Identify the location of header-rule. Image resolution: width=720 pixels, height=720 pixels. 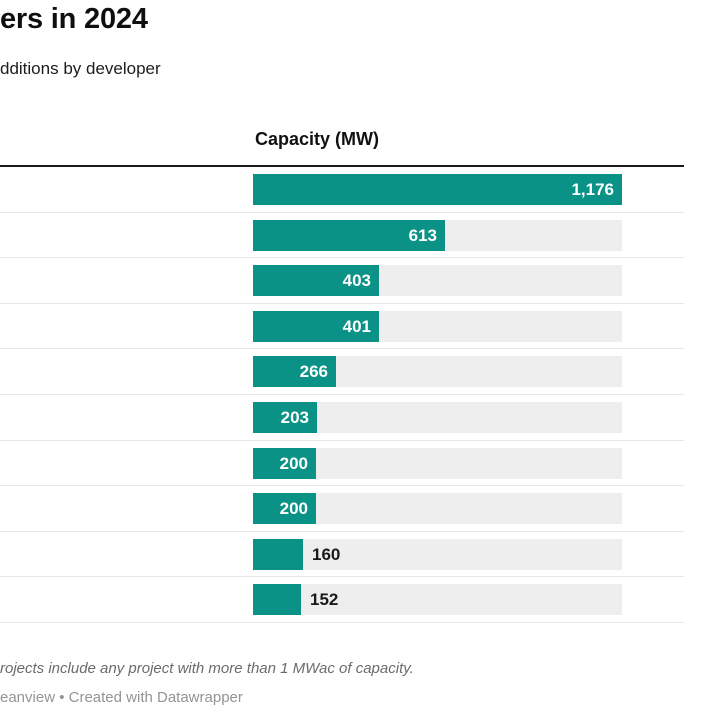
(342, 166).